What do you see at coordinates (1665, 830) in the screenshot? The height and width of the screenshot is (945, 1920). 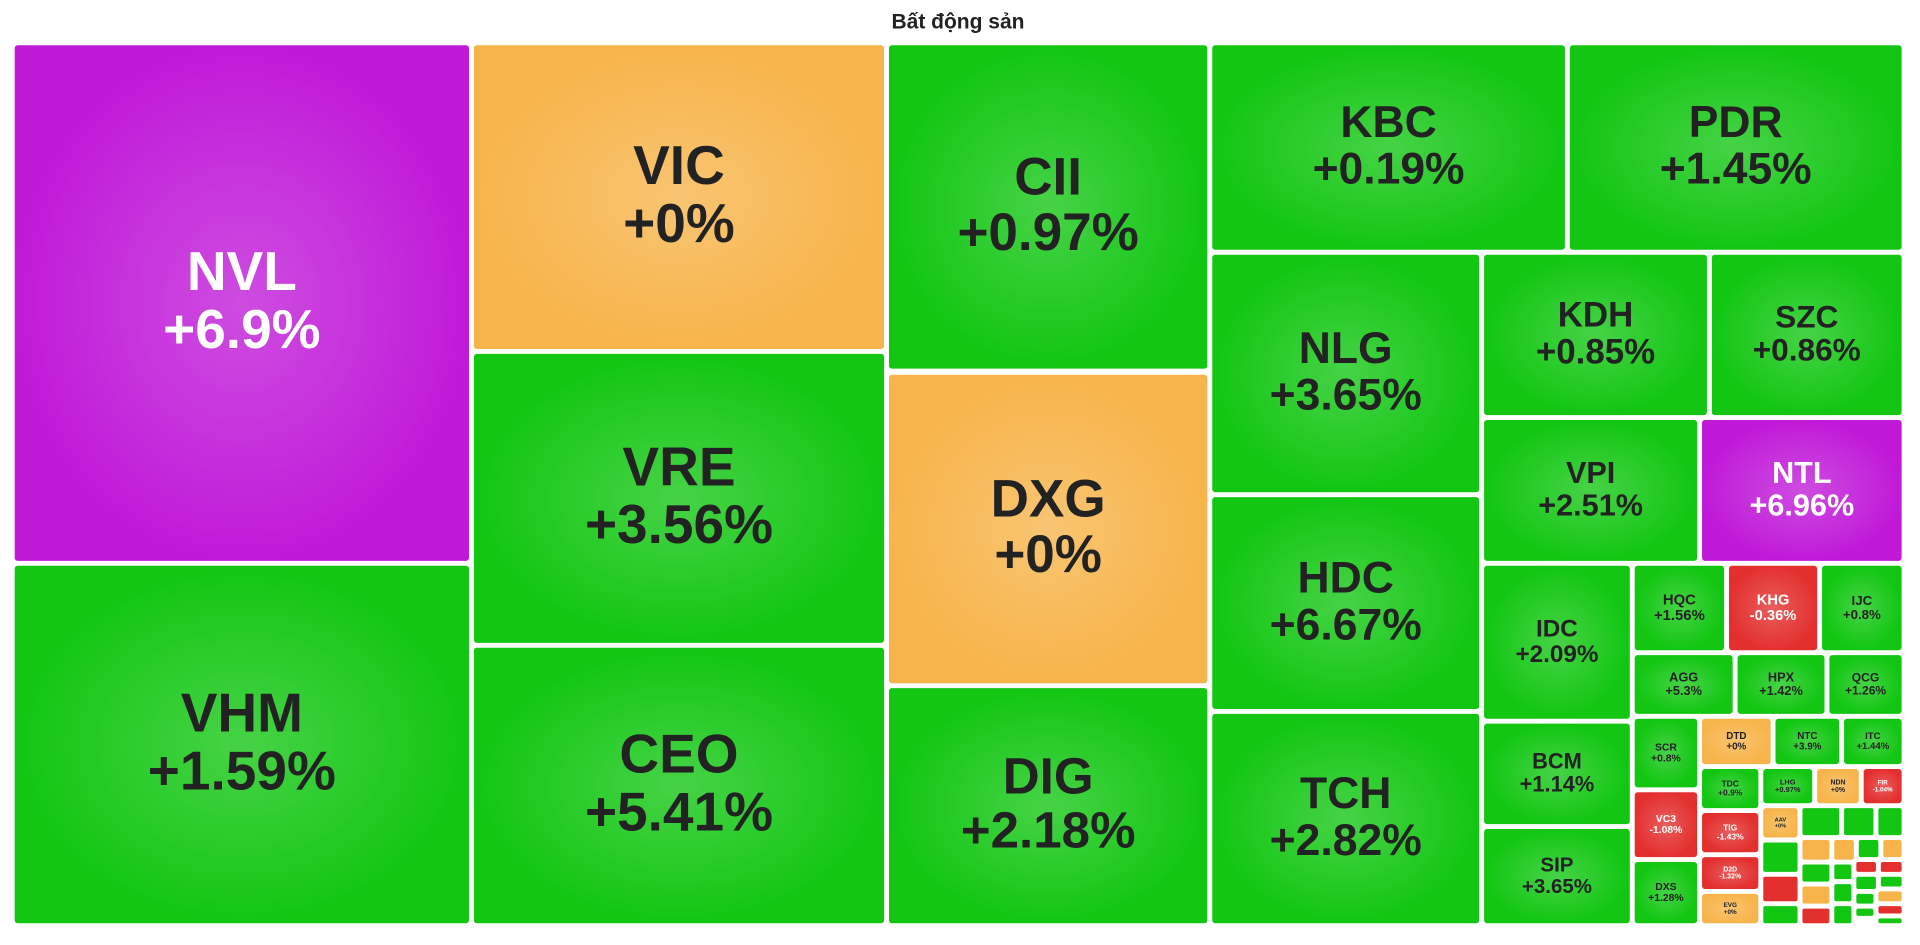 I see `value-label: -1.08%` at bounding box center [1665, 830].